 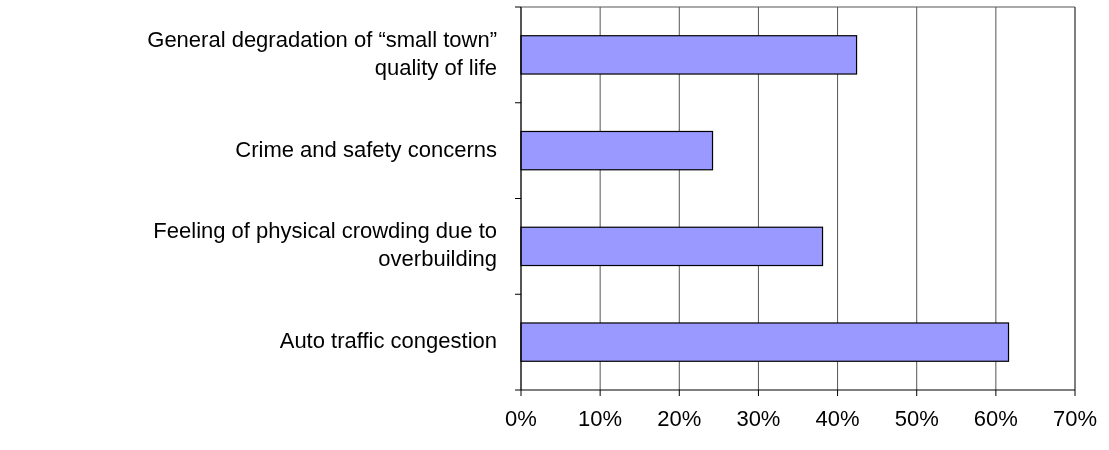 What do you see at coordinates (388, 340) in the screenshot?
I see `y-tick-label: Auto traffic congestion` at bounding box center [388, 340].